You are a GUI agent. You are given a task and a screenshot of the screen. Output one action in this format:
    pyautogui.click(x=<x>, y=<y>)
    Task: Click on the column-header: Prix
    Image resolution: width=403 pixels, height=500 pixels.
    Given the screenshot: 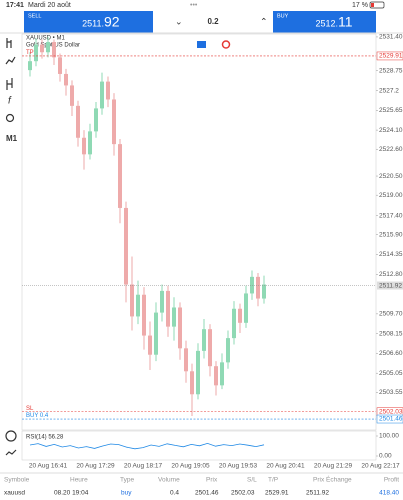 What is the action you would take?
    pyautogui.click(x=212, y=480)
    